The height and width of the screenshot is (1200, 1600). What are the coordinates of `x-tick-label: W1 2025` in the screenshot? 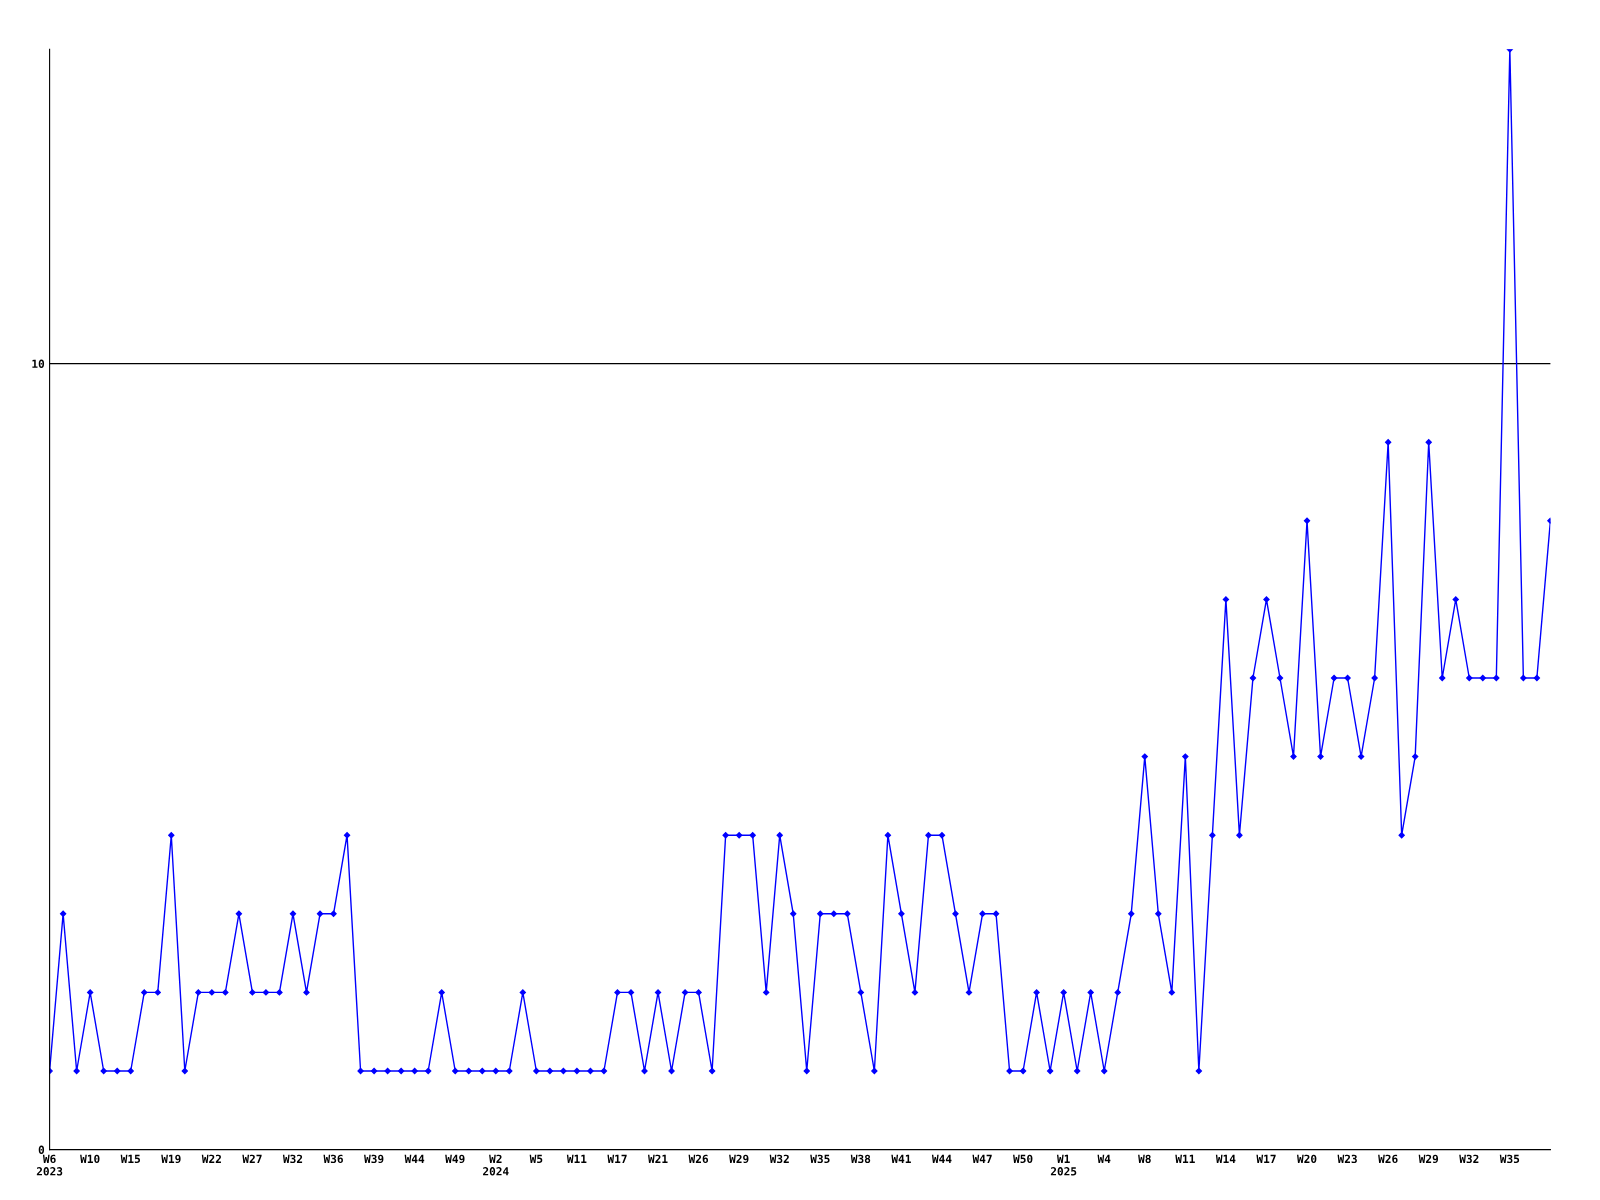 It's located at (1063, 1165).